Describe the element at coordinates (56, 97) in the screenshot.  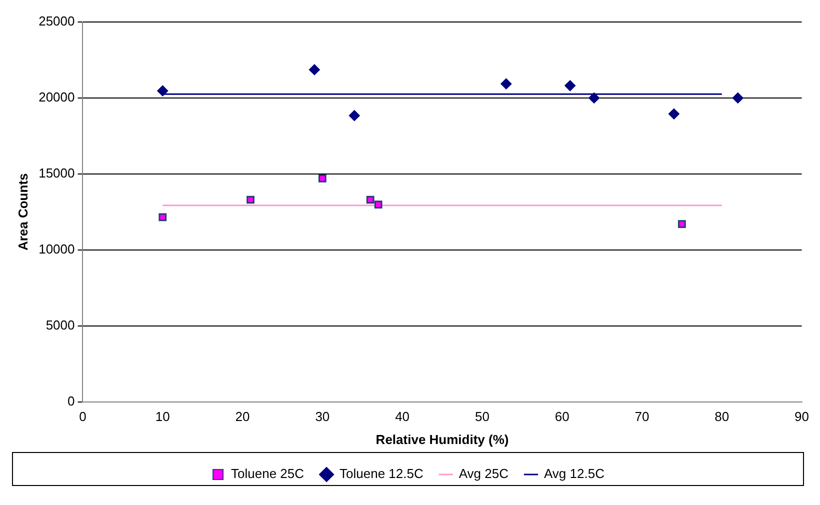
I see `y-tick-label: 20000` at that location.